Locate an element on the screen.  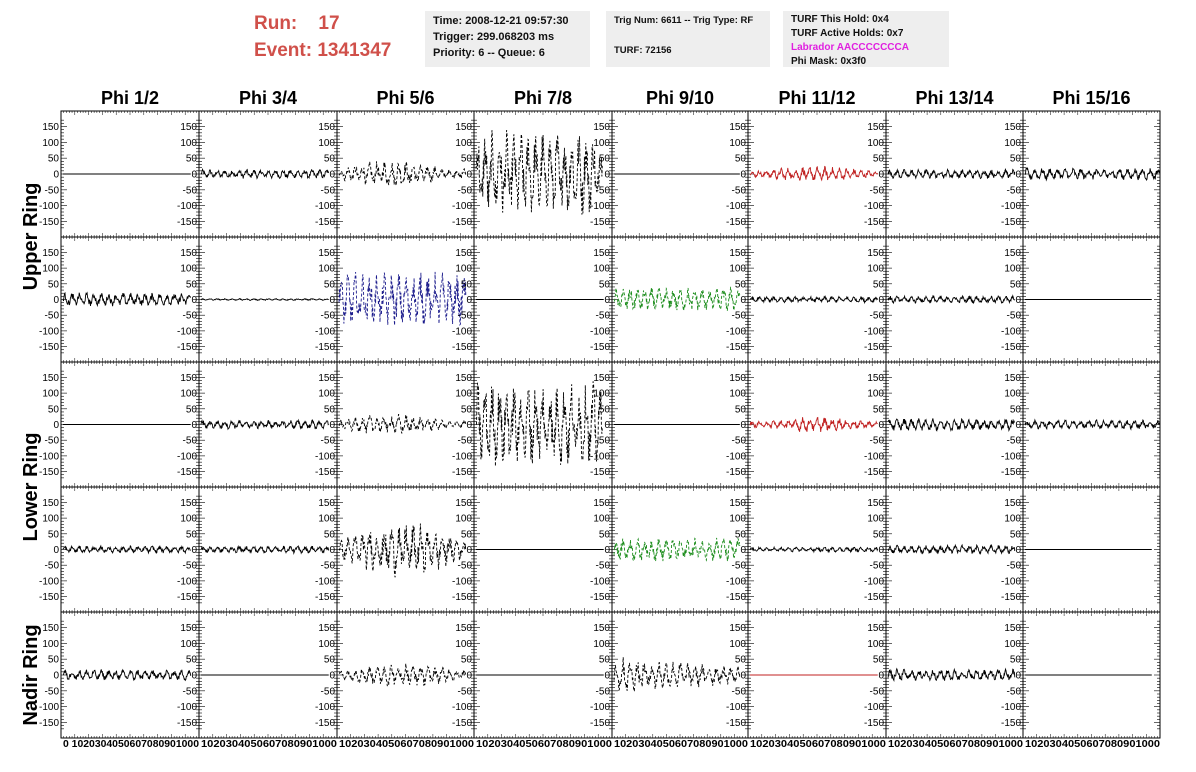
turf-text: TURF: 72156 is located at coordinates (643, 50).